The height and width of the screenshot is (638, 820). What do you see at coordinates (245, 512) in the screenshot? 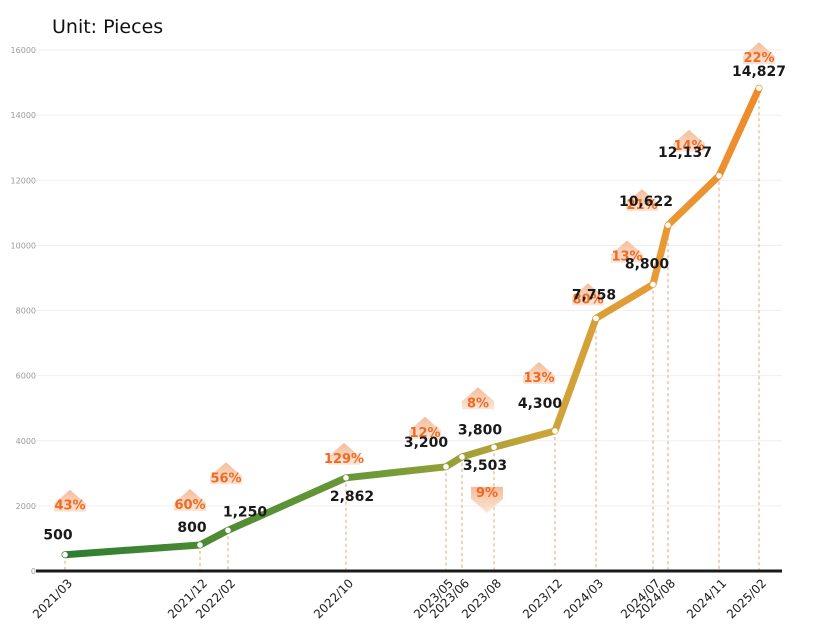
I see `value-label-2022/02: 1,250` at bounding box center [245, 512].